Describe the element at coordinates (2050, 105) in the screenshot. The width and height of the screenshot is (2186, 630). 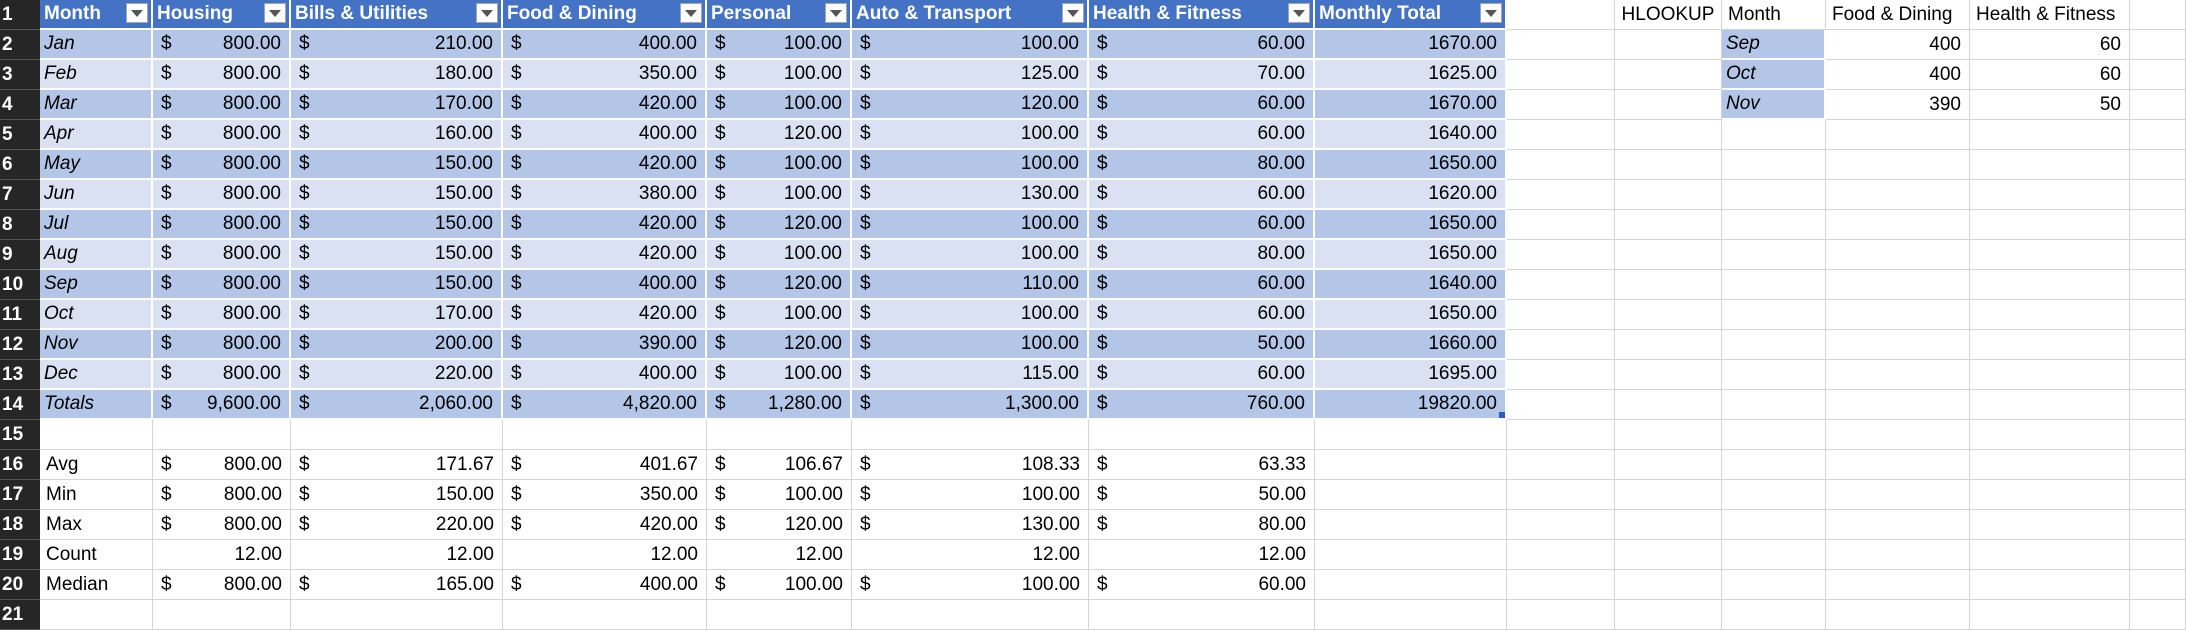
I see `lookup-health-cell: 50` at that location.